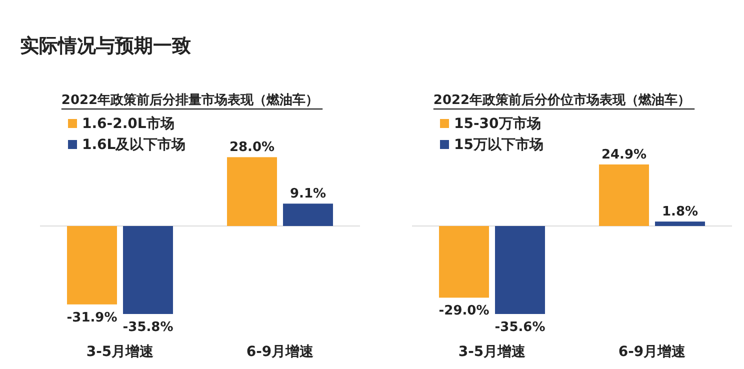 The image size is (744, 369). I want to click on data-label: 24.9%, so click(624, 154).